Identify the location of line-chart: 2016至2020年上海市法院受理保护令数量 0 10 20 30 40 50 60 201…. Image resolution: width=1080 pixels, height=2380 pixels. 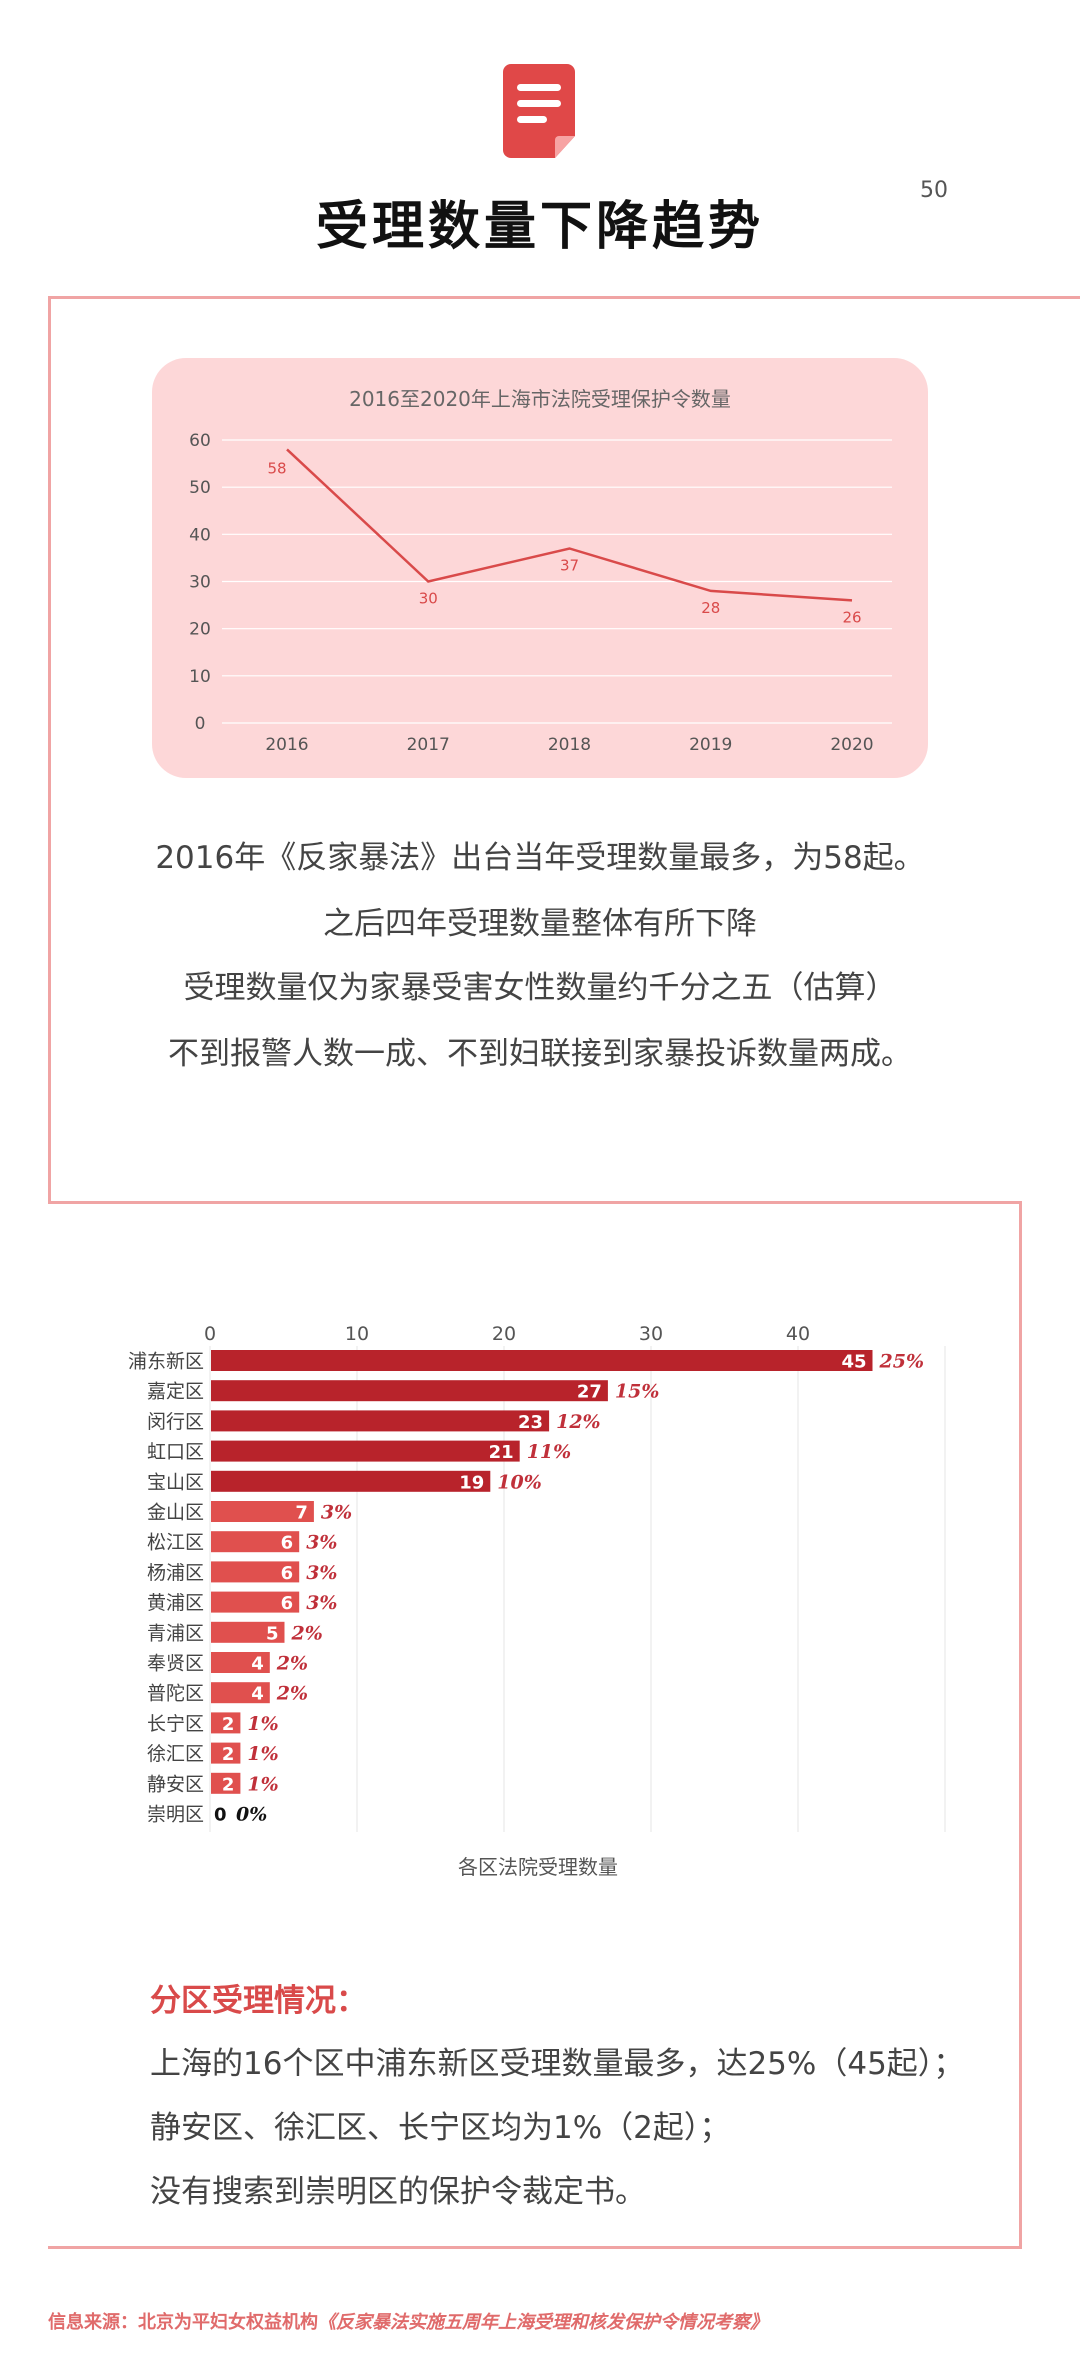
(540, 571).